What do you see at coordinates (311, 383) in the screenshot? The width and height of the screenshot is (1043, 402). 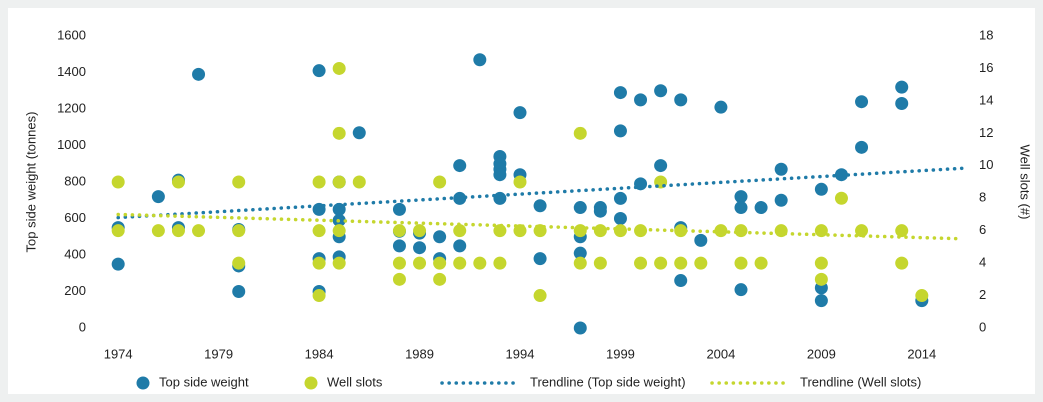 I see `legend-swatch` at bounding box center [311, 383].